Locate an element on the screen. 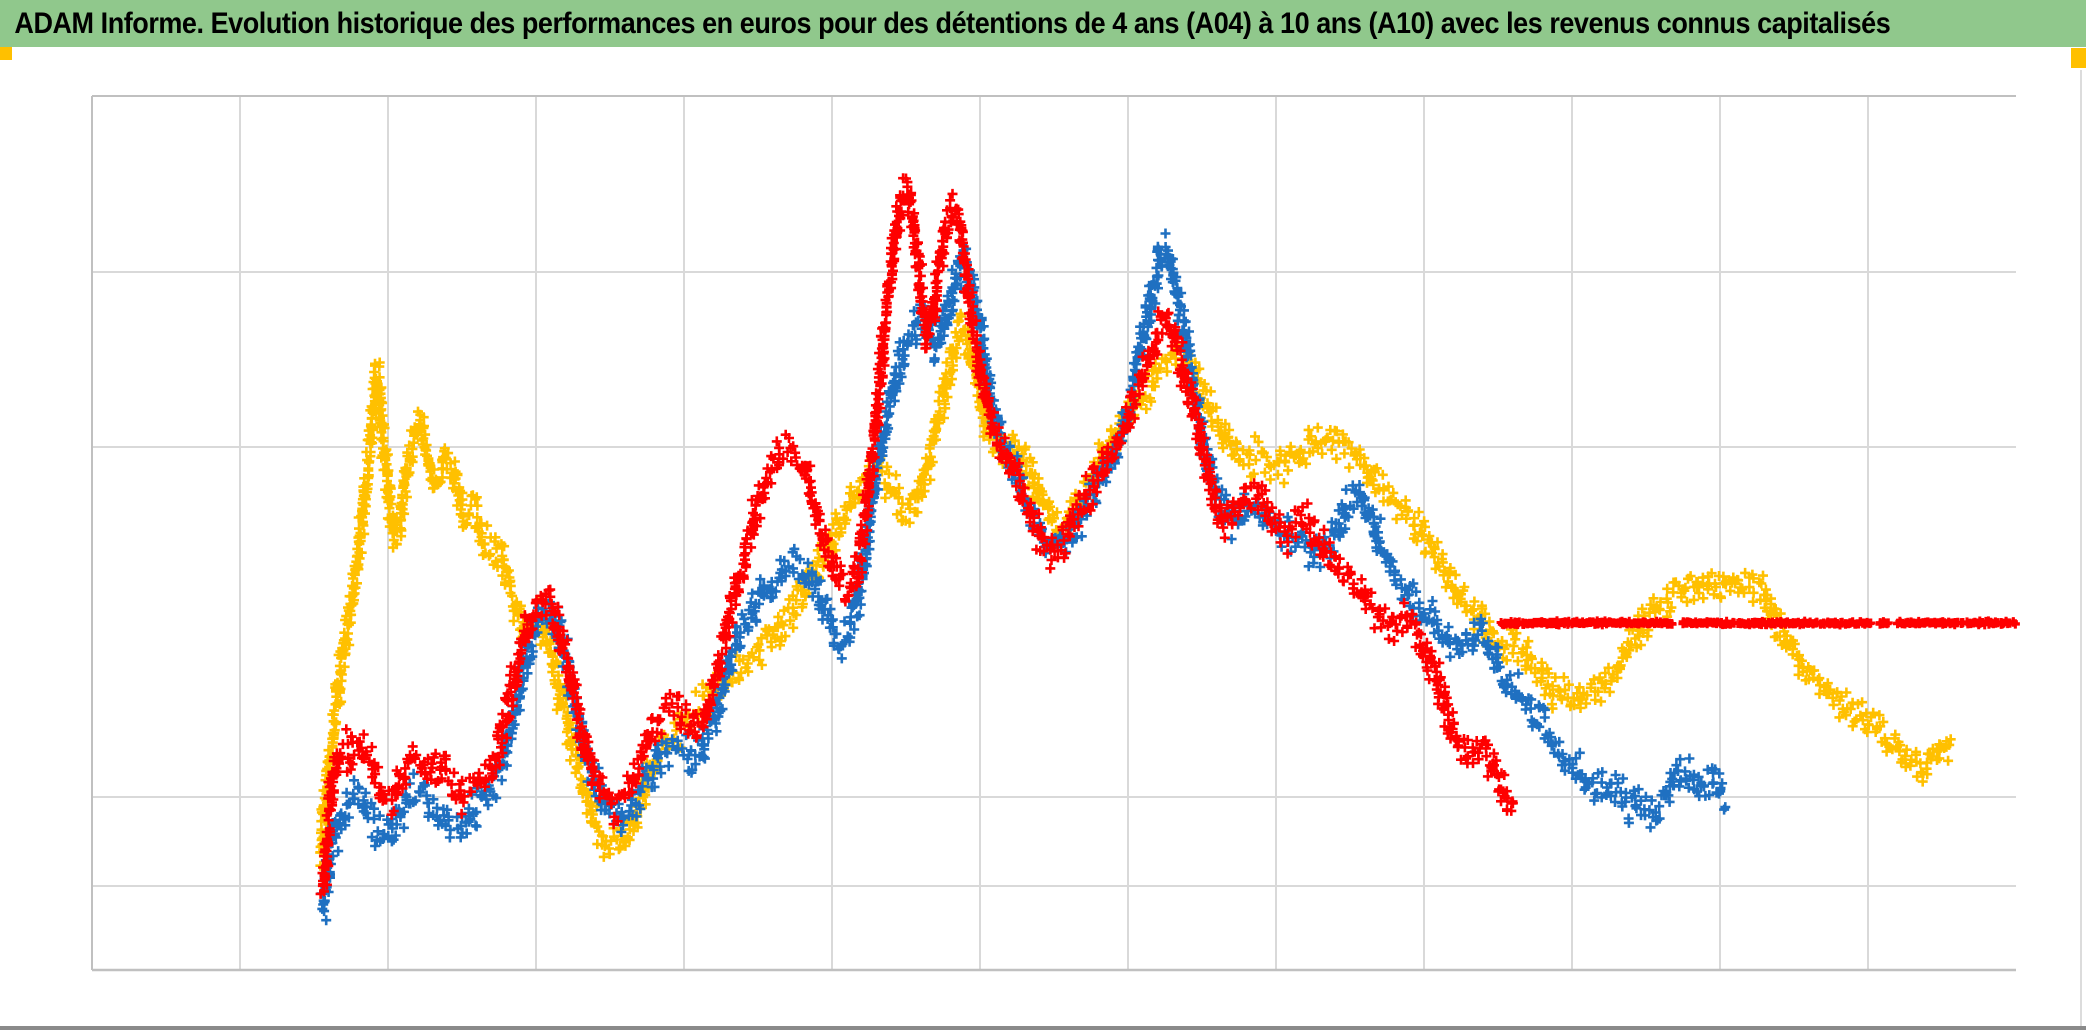  red-flat-line is located at coordinates (1758, 623).